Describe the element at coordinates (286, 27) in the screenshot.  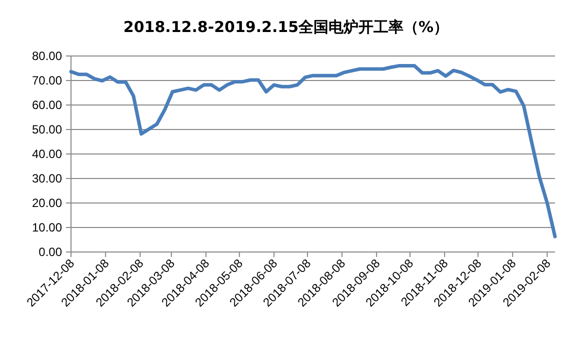
I see `chart-title: 2018.12.8-2019.2.15全国电炉开工率（%）` at that location.